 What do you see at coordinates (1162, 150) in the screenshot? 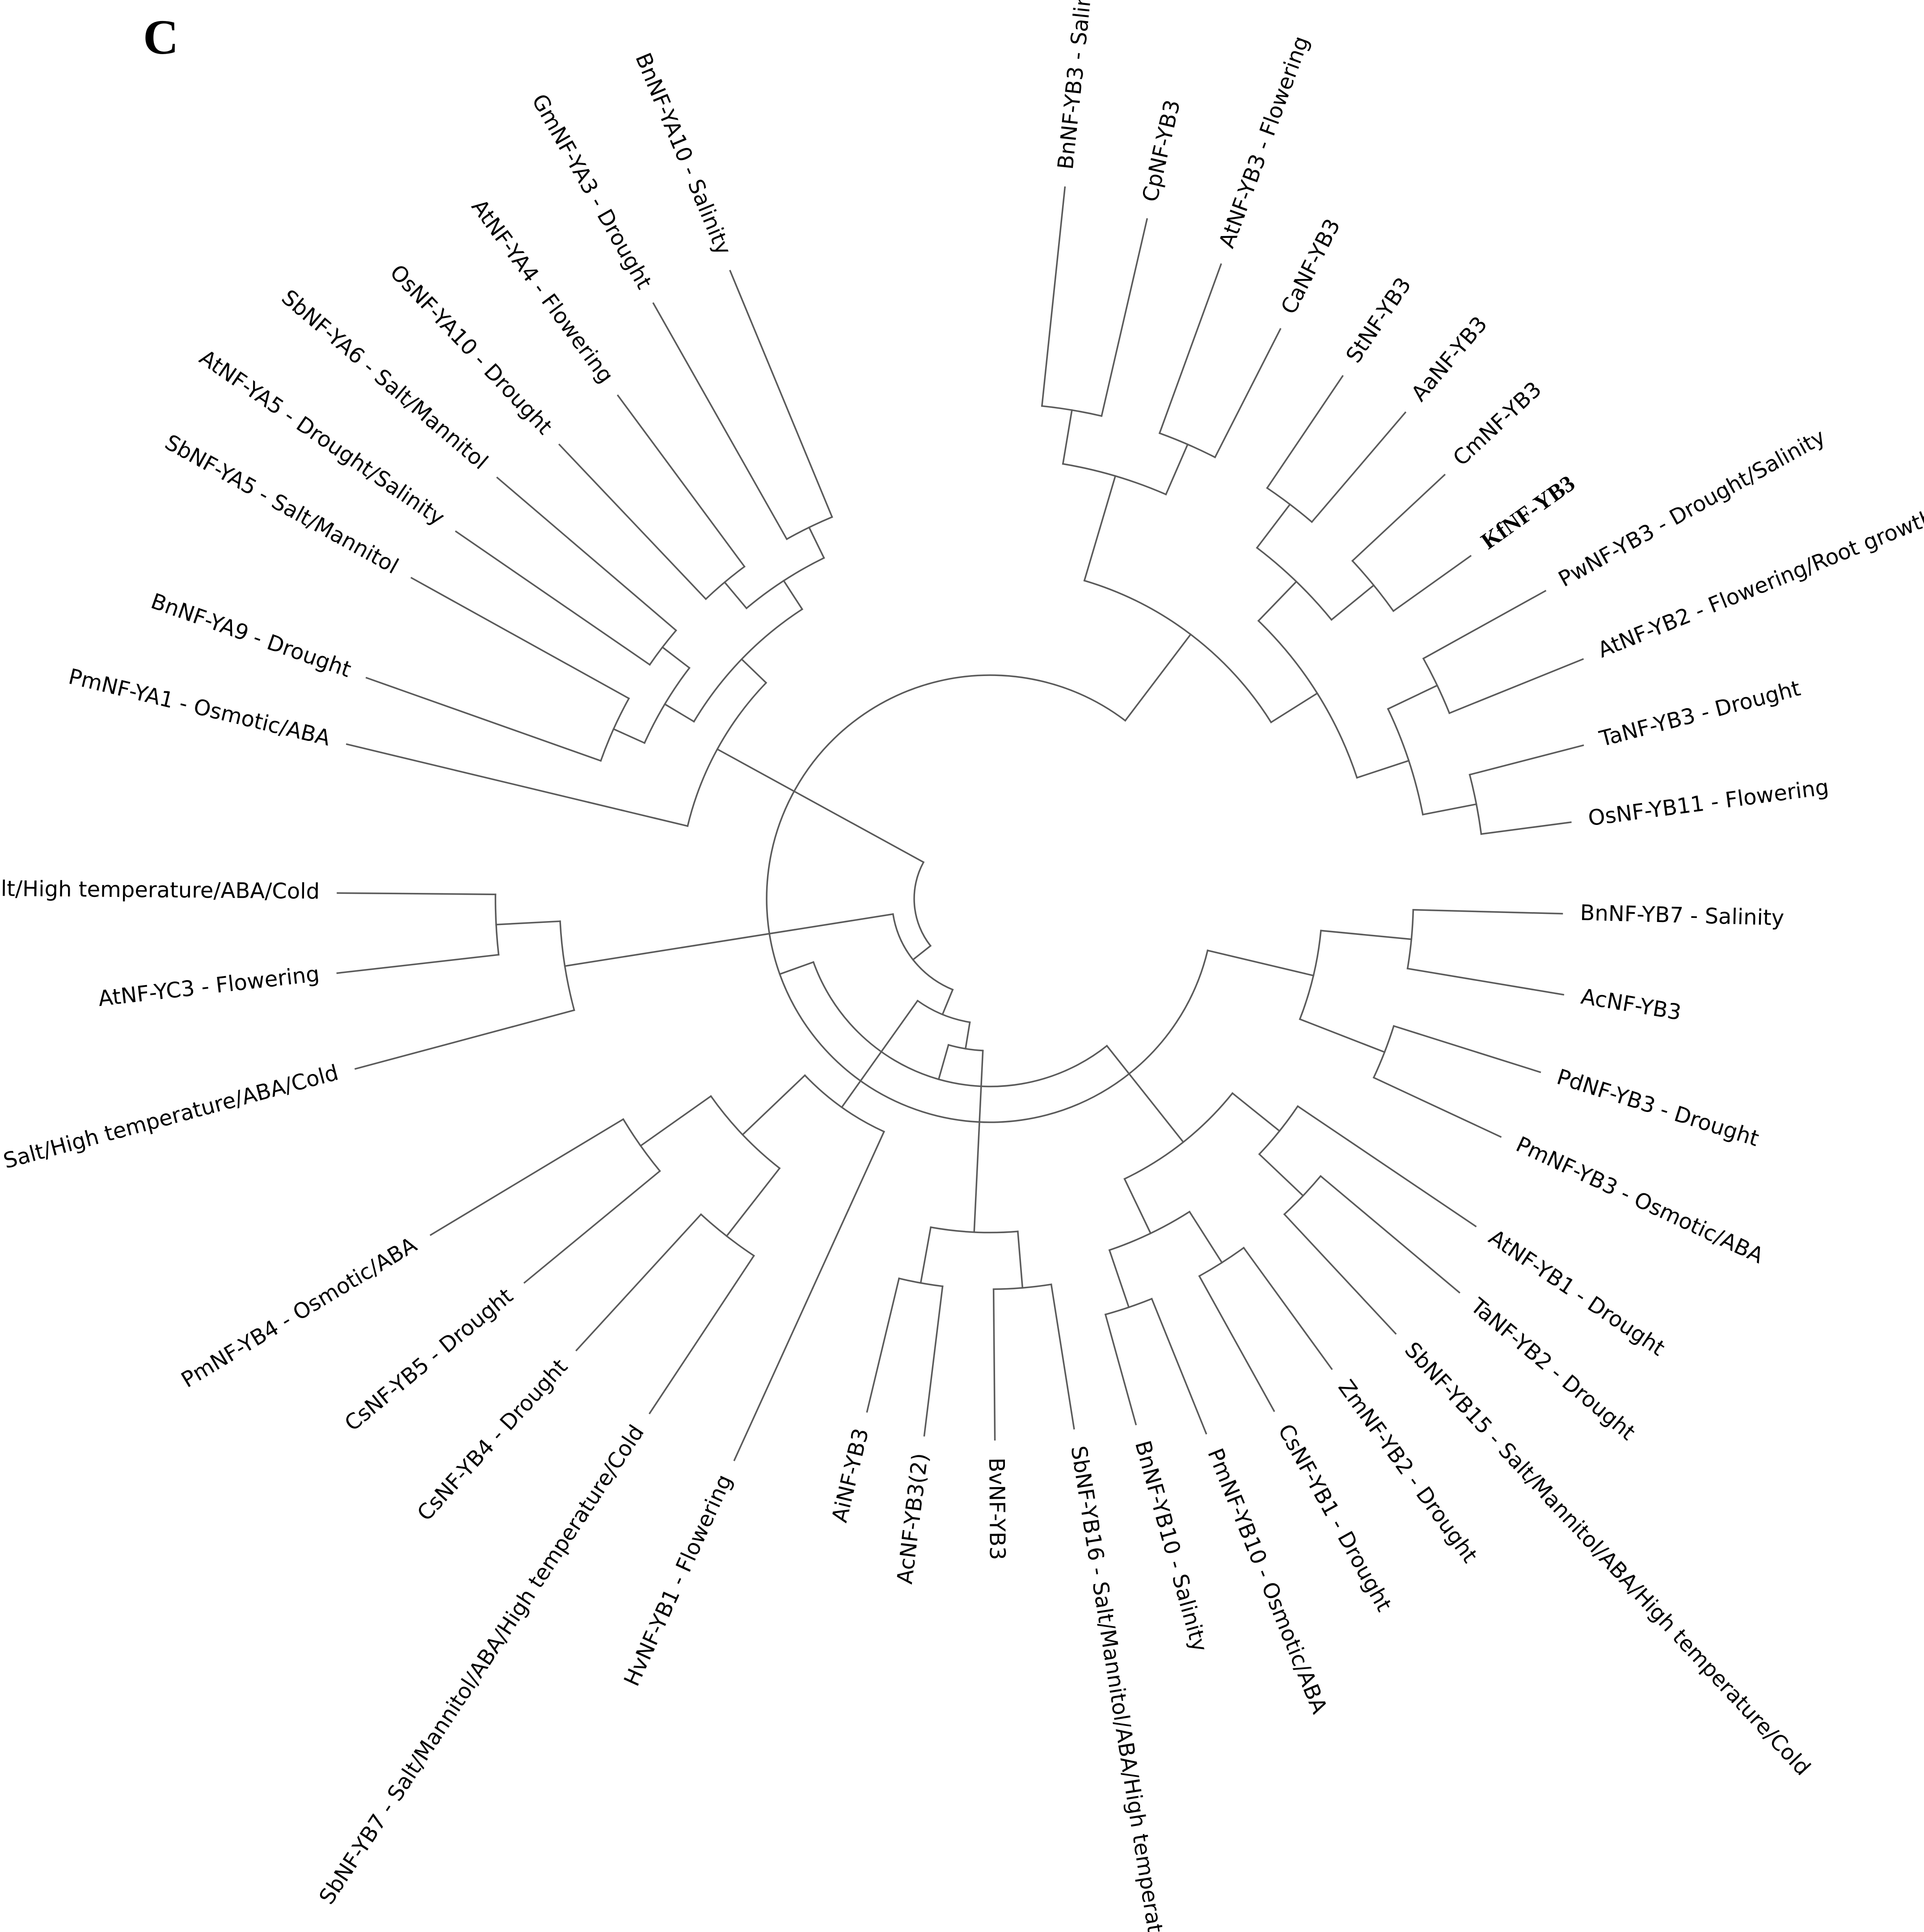
I see `leaf-label: CpNF-YB3` at bounding box center [1162, 150].